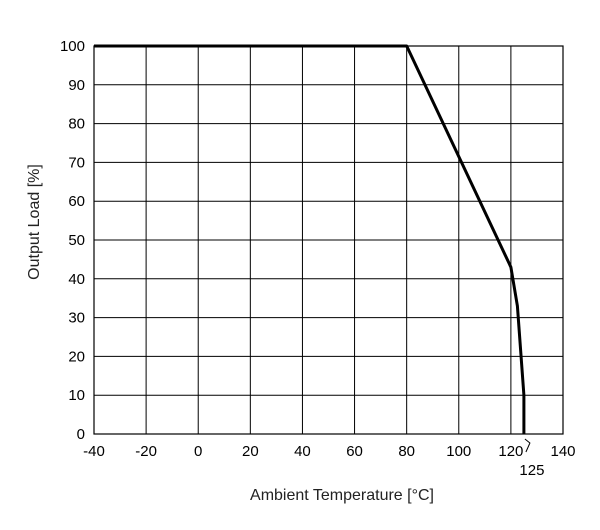 This screenshot has width=600, height=530. Describe the element at coordinates (146, 451) in the screenshot. I see `x-tick-label: -20` at that location.